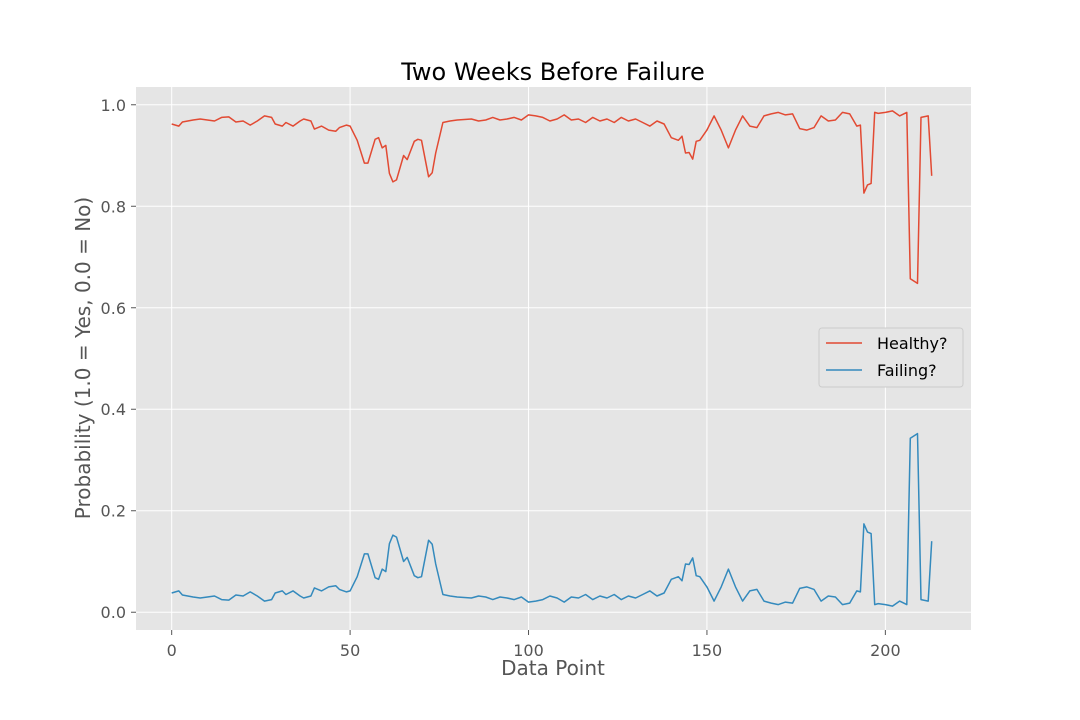 The height and width of the screenshot is (720, 1080). Describe the element at coordinates (907, 370) in the screenshot. I see `legend-label-failing: Failing?` at that location.